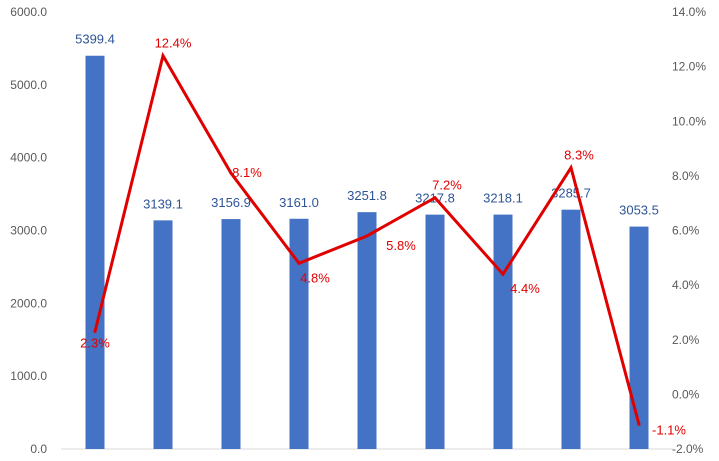  Describe the element at coordinates (689, 12) in the screenshot. I see `right-tick-label: 14.0%` at that location.